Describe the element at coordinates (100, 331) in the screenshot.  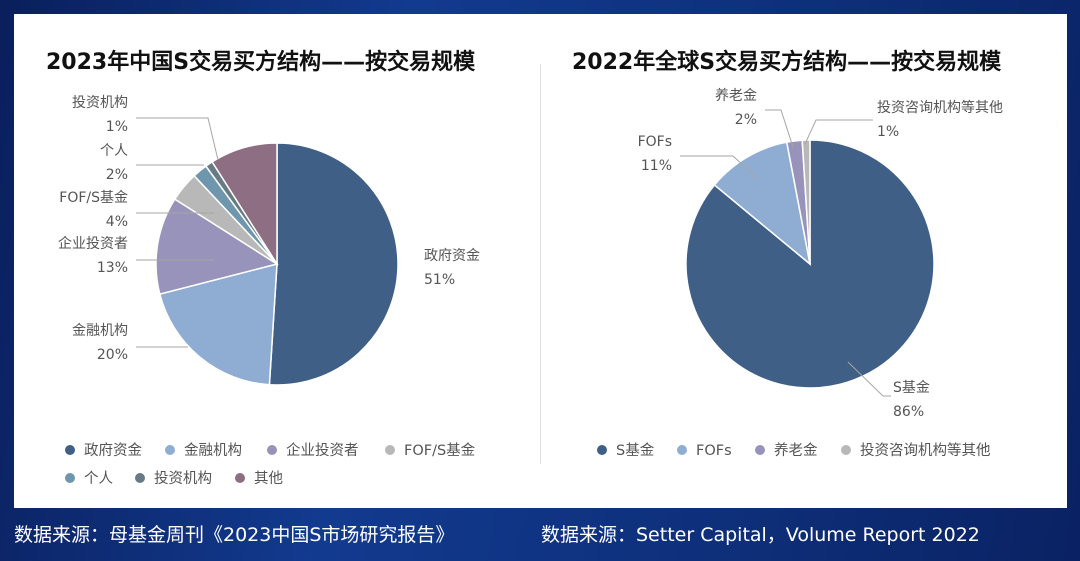
I see `data-label-category-1-2: 金融机构` at that location.